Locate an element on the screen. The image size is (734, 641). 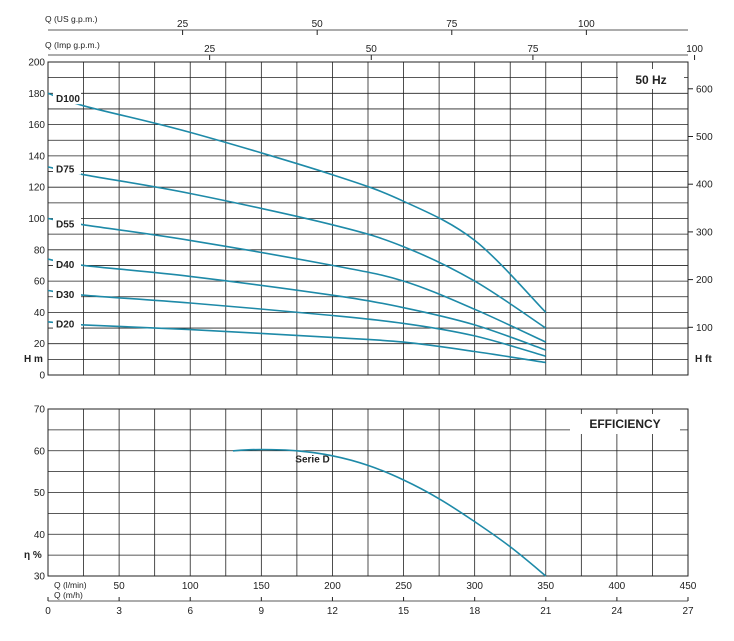
right-tick-label: 200 is located at coordinates (704, 280).